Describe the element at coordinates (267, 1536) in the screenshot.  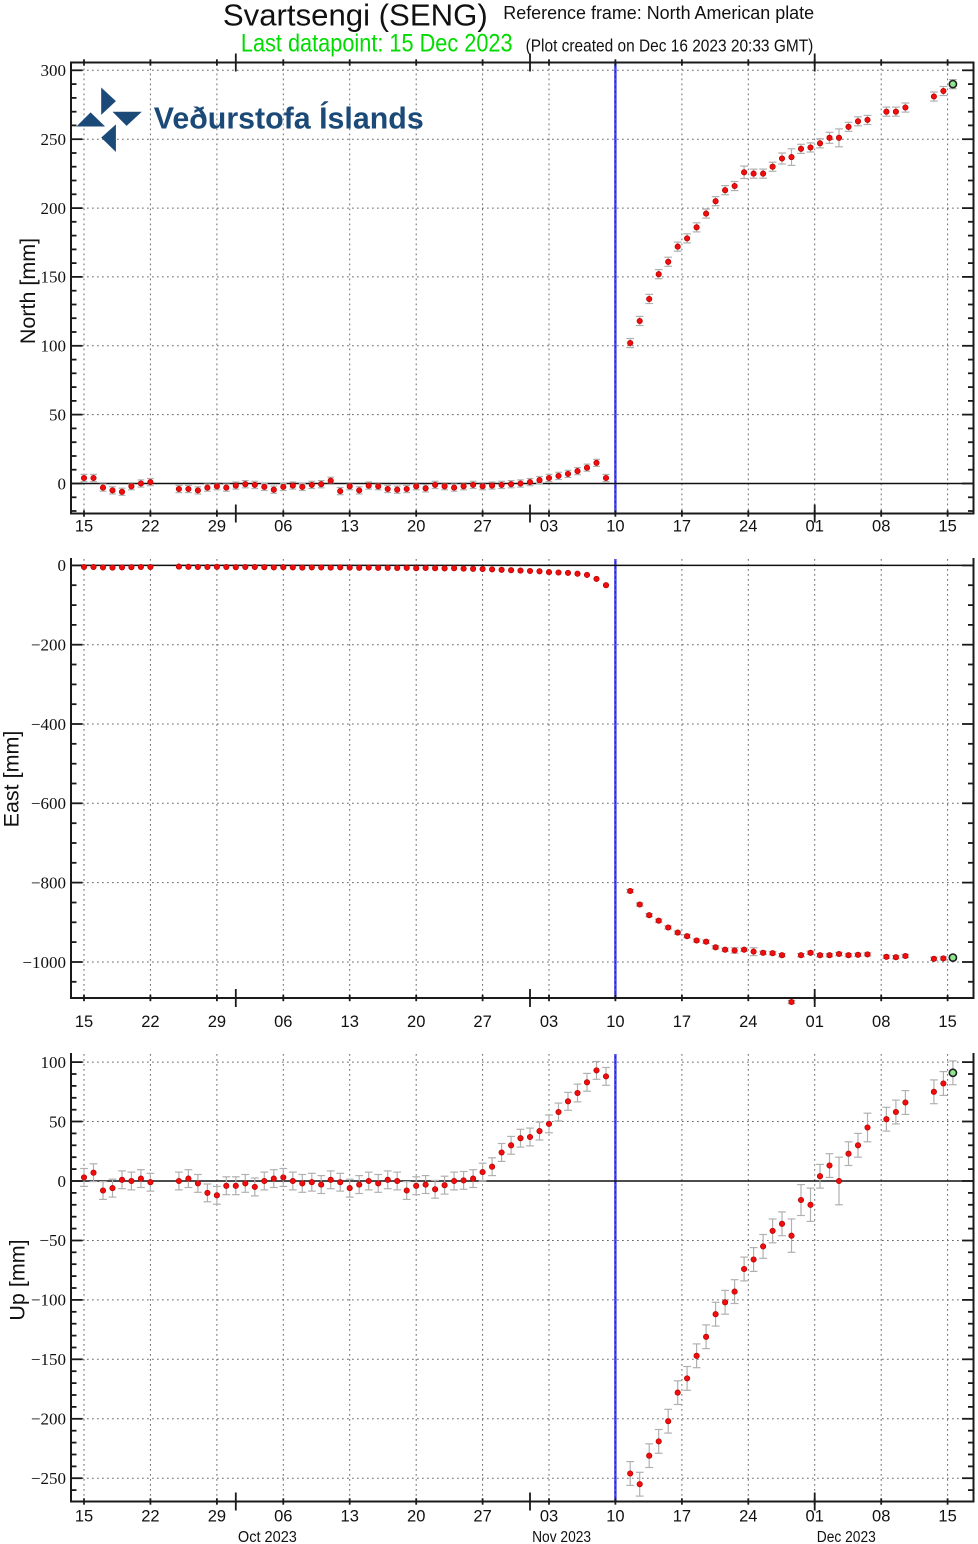
I see `svg-text: Oct 2023` at that location.